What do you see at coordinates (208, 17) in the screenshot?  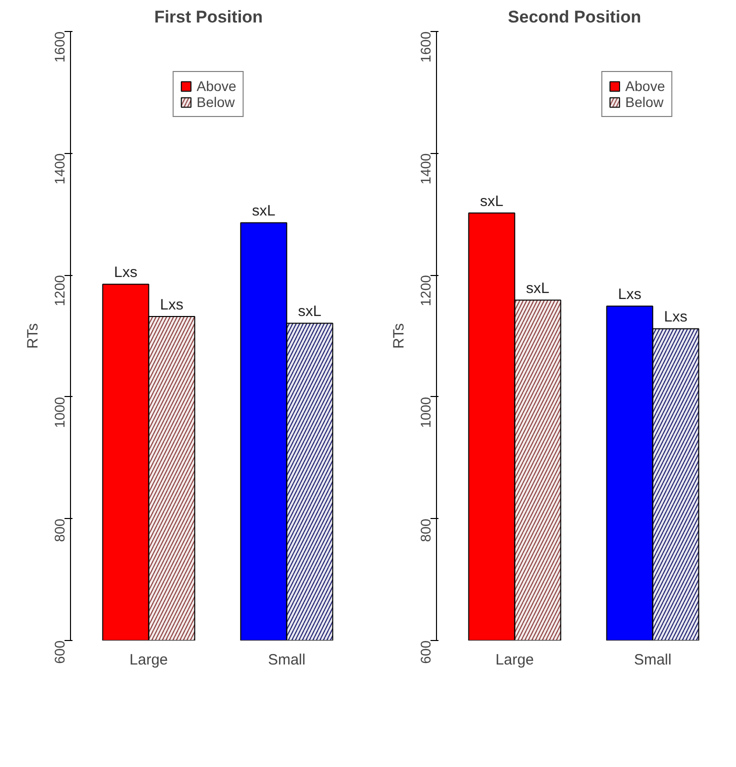 I see `chart-title: First Position` at bounding box center [208, 17].